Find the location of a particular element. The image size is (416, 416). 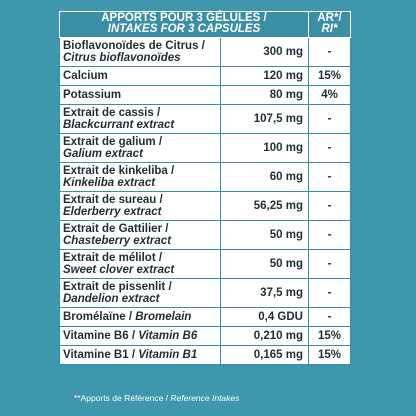

ingredient-name: Extrait de pissenlit / Dandelion extract is located at coordinates (140, 293).